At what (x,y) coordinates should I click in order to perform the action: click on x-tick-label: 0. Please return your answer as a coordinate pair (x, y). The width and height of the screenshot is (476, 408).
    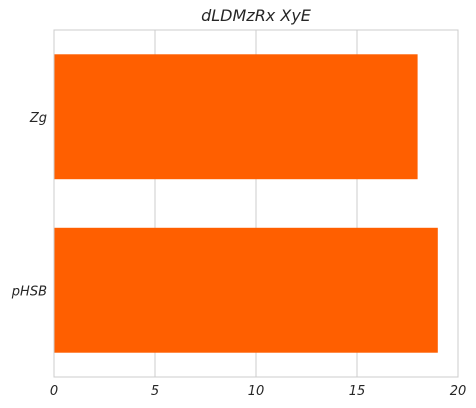
    Looking at the image, I should click on (54, 391).